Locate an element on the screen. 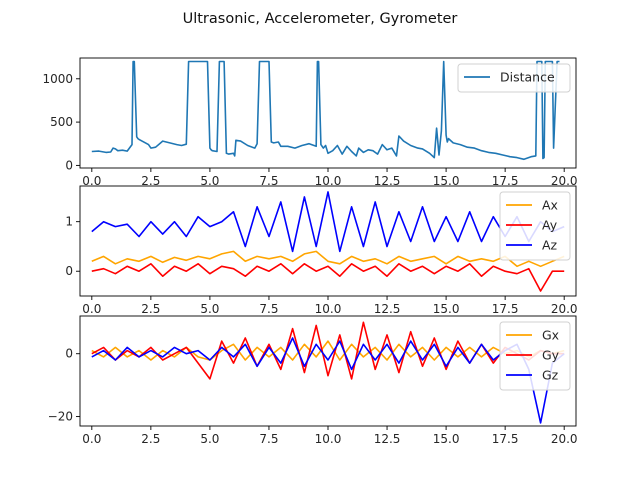 This screenshot has width=640, height=480. y-tick-label: 1000 is located at coordinates (57, 79).